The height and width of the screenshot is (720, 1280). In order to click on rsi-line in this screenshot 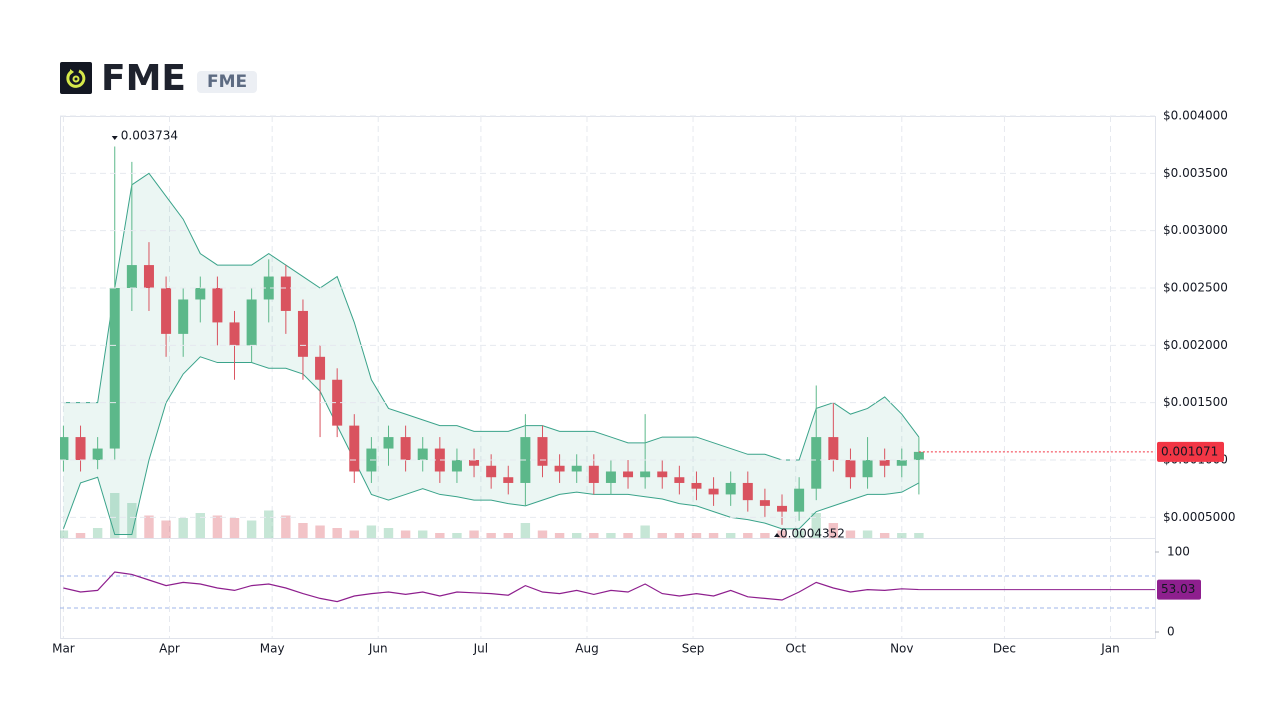, I will do `click(491, 587)`.